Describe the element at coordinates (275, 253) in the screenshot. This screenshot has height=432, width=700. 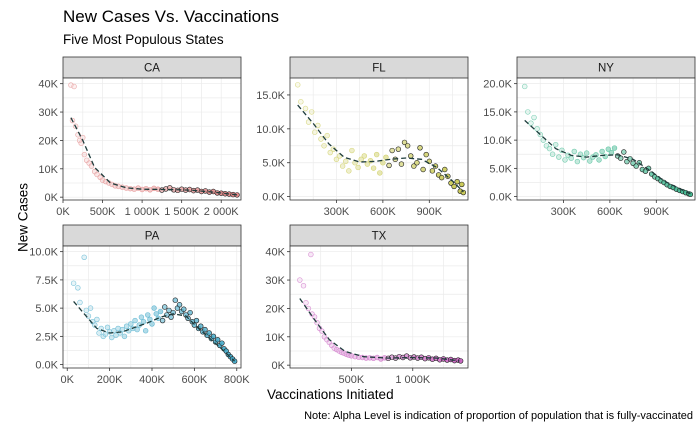
I see `y-tick-label: 40K` at that location.